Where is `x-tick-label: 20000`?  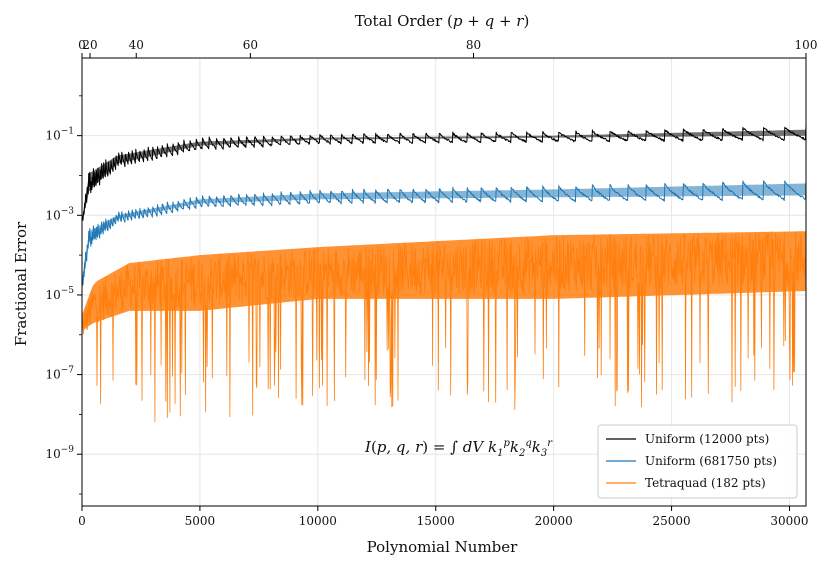
x-tick-label: 20000 is located at coordinates (554, 521).